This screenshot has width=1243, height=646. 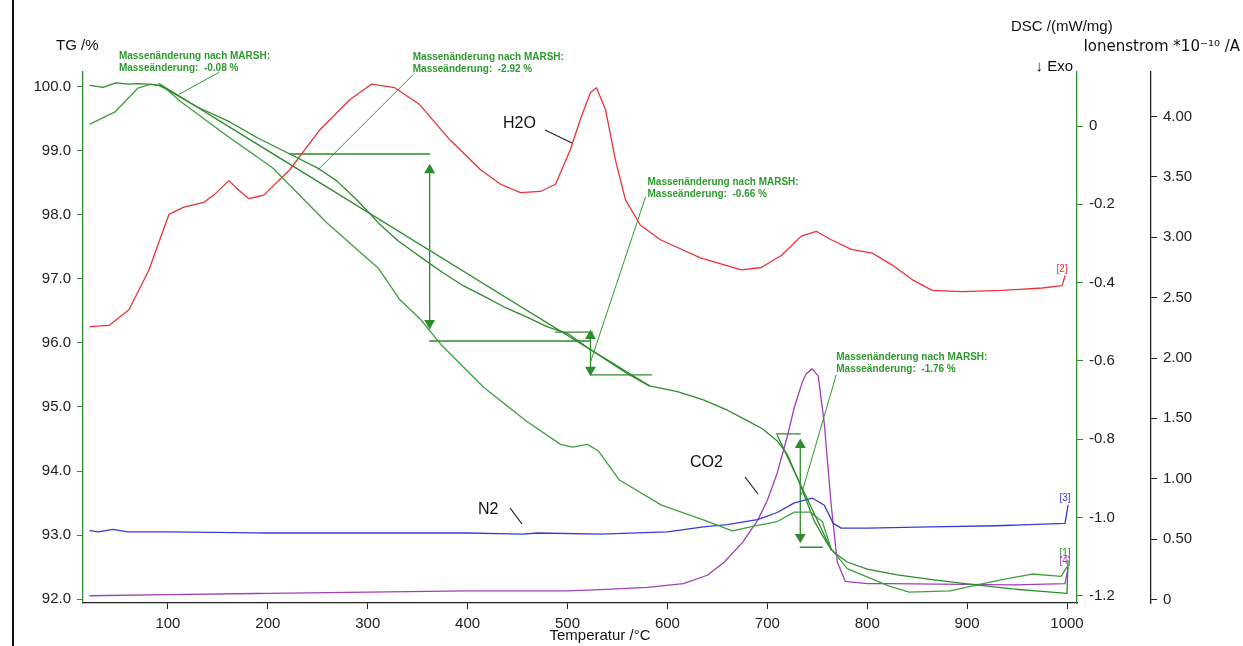 I want to click on x-tick-label: 300, so click(x=368, y=623).